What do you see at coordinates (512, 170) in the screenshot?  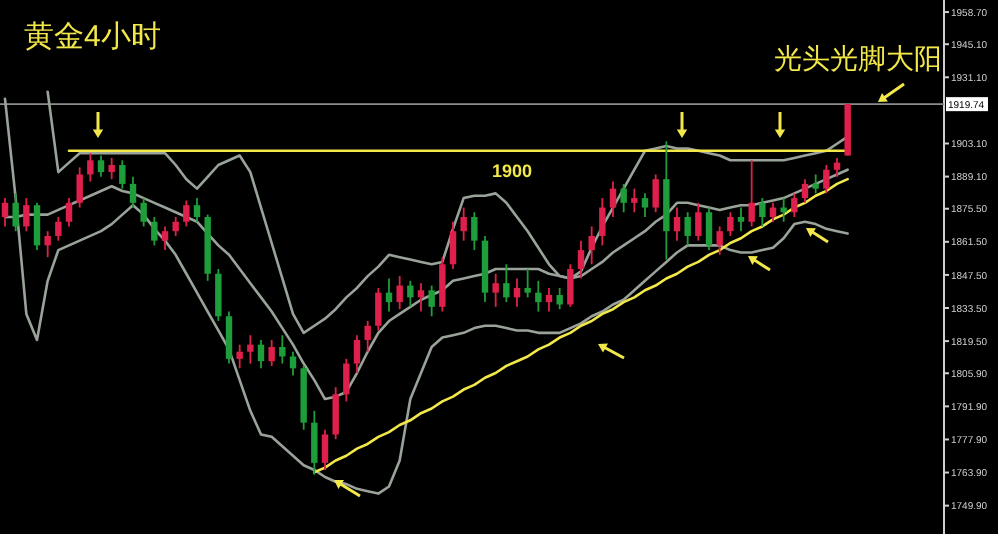 I see `annotation: 1900` at bounding box center [512, 170].